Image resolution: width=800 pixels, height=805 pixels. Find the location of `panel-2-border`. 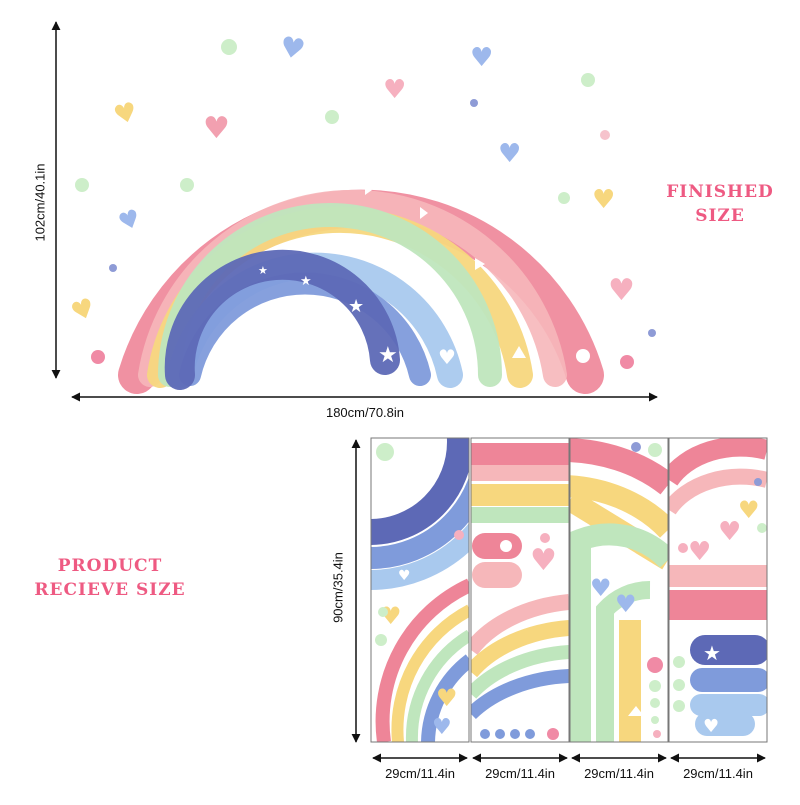

panel-2-border is located at coordinates (520, 590).